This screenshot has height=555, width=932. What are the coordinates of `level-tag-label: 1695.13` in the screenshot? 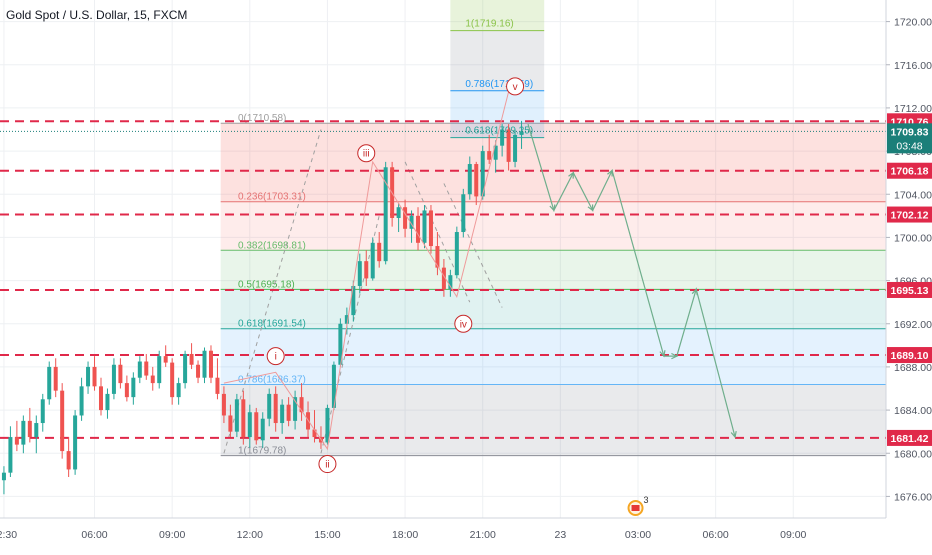 It's located at (910, 291).